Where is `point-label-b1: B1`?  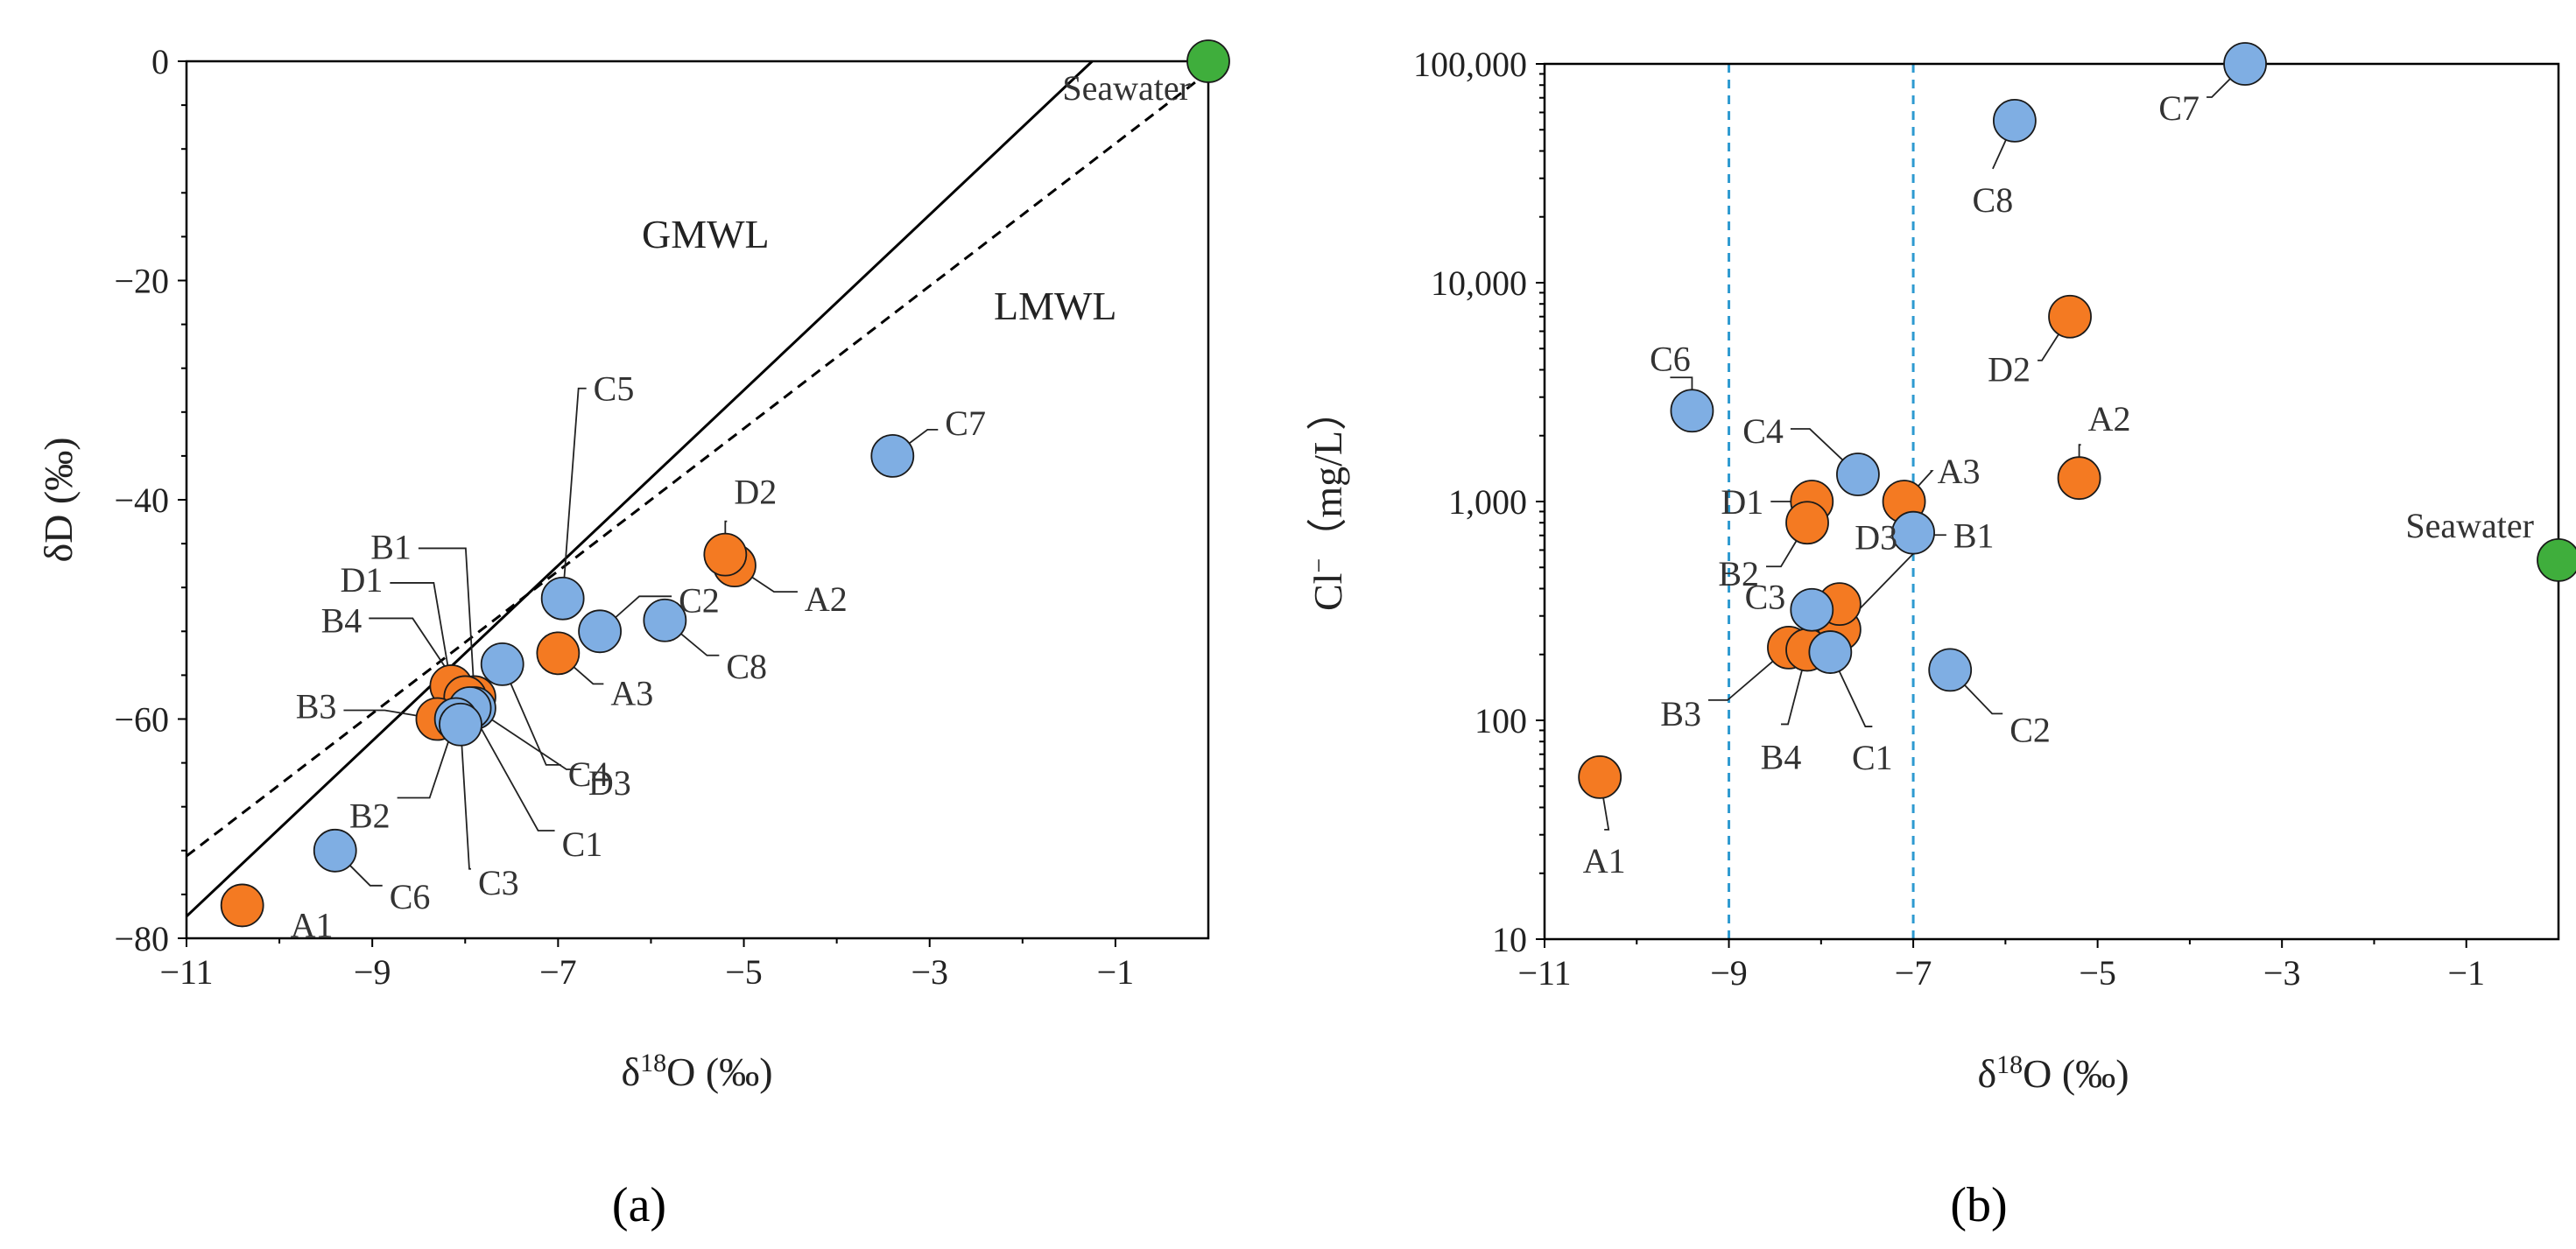 point-label-b1: B1 is located at coordinates (1974, 535).